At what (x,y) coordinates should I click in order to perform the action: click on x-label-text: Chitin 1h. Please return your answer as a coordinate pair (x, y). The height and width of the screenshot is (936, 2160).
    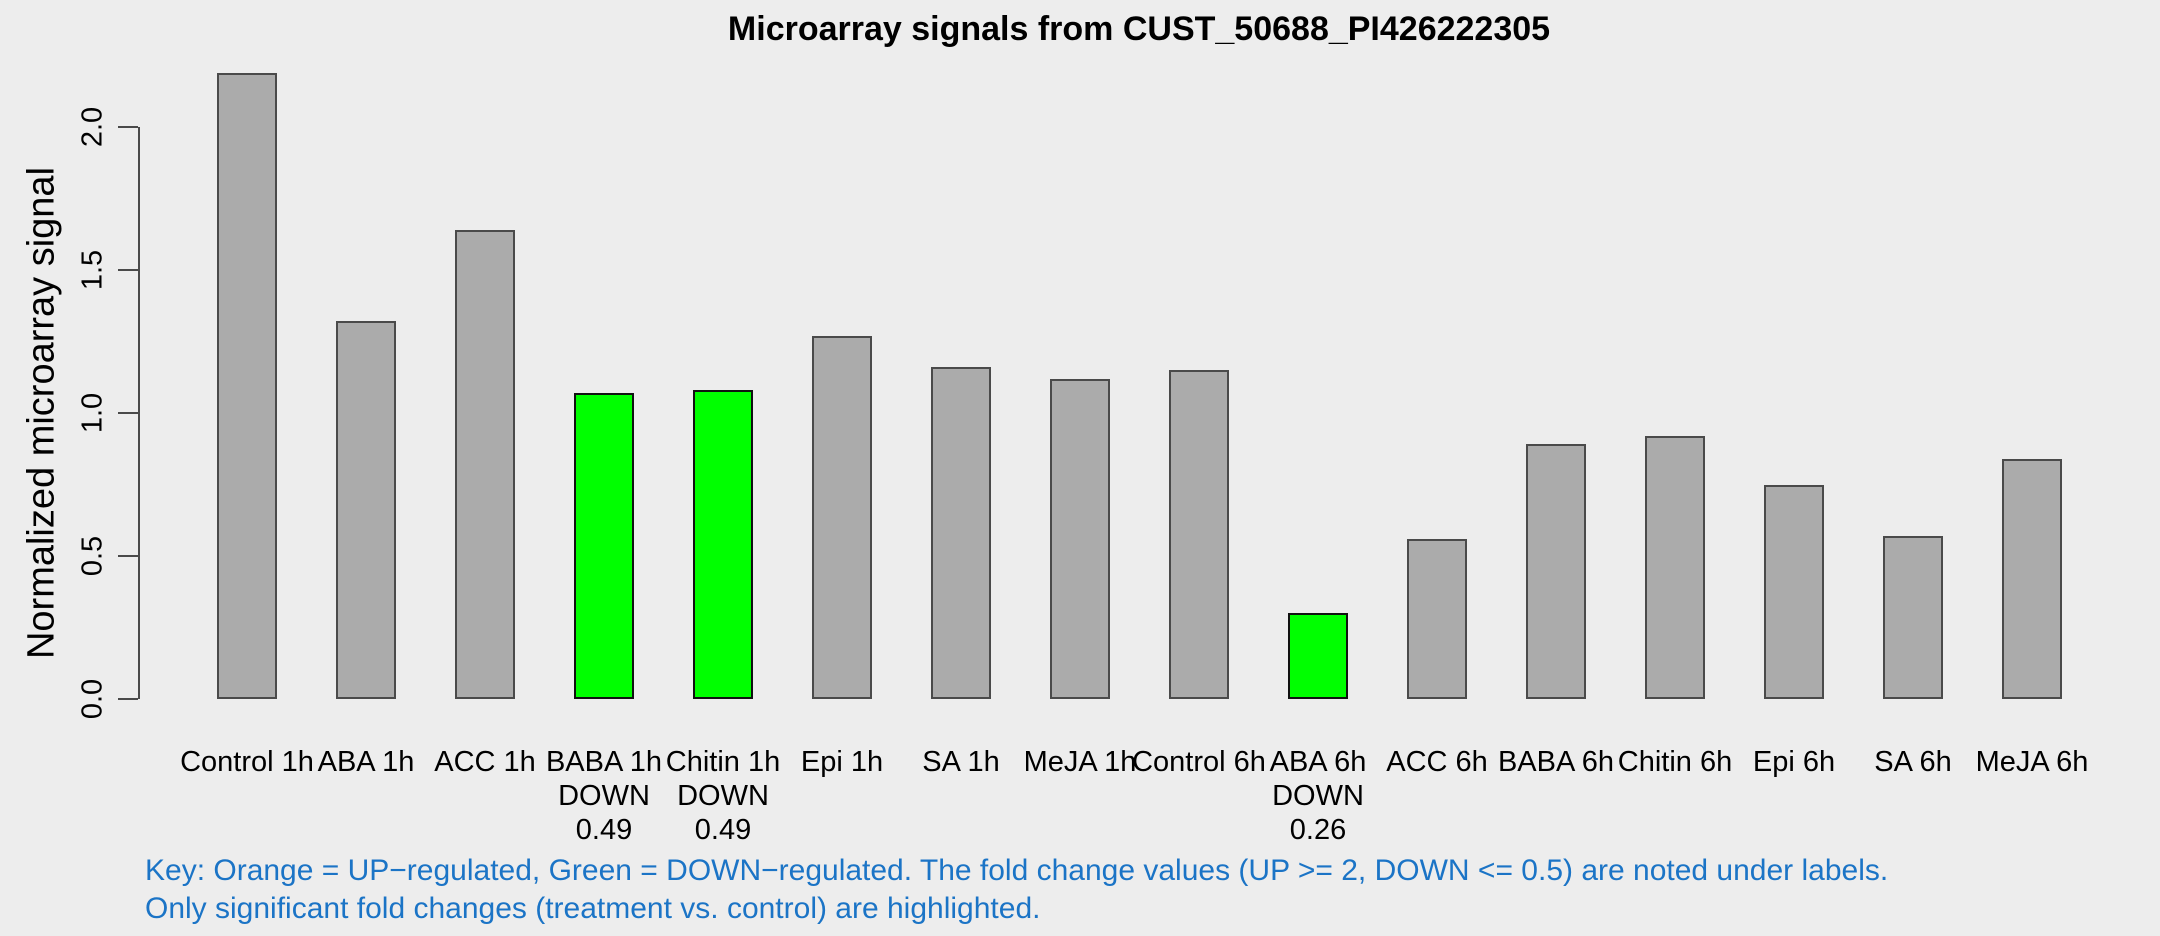
    Looking at the image, I should click on (723, 762).